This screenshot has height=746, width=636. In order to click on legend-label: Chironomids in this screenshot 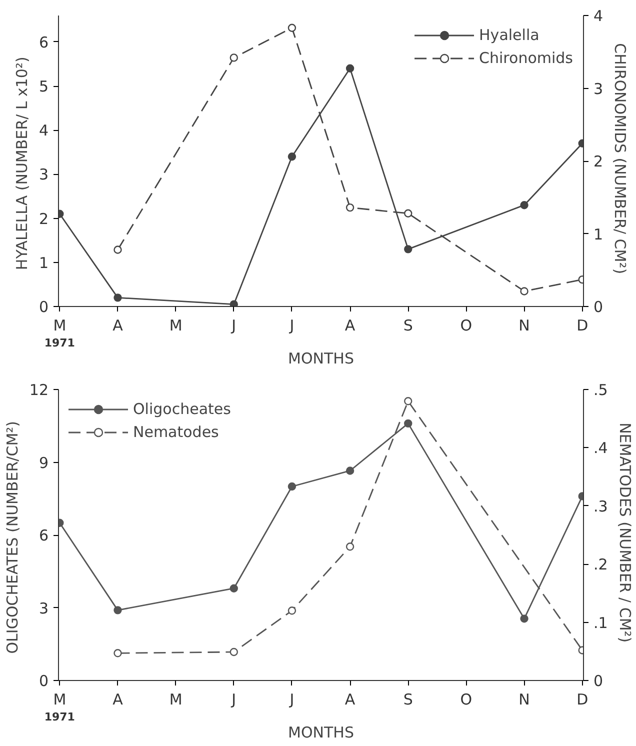, I will do `click(526, 58)`.